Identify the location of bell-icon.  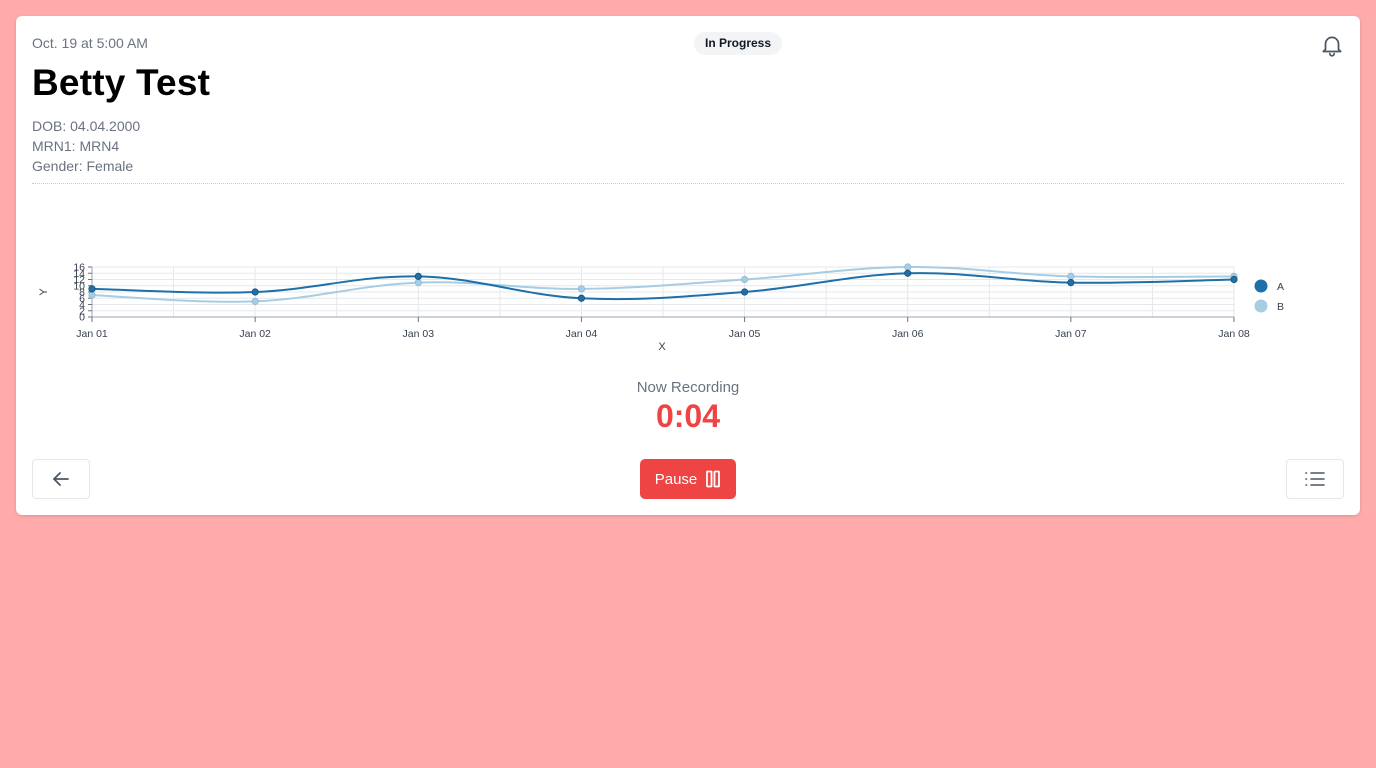
(1332, 46).